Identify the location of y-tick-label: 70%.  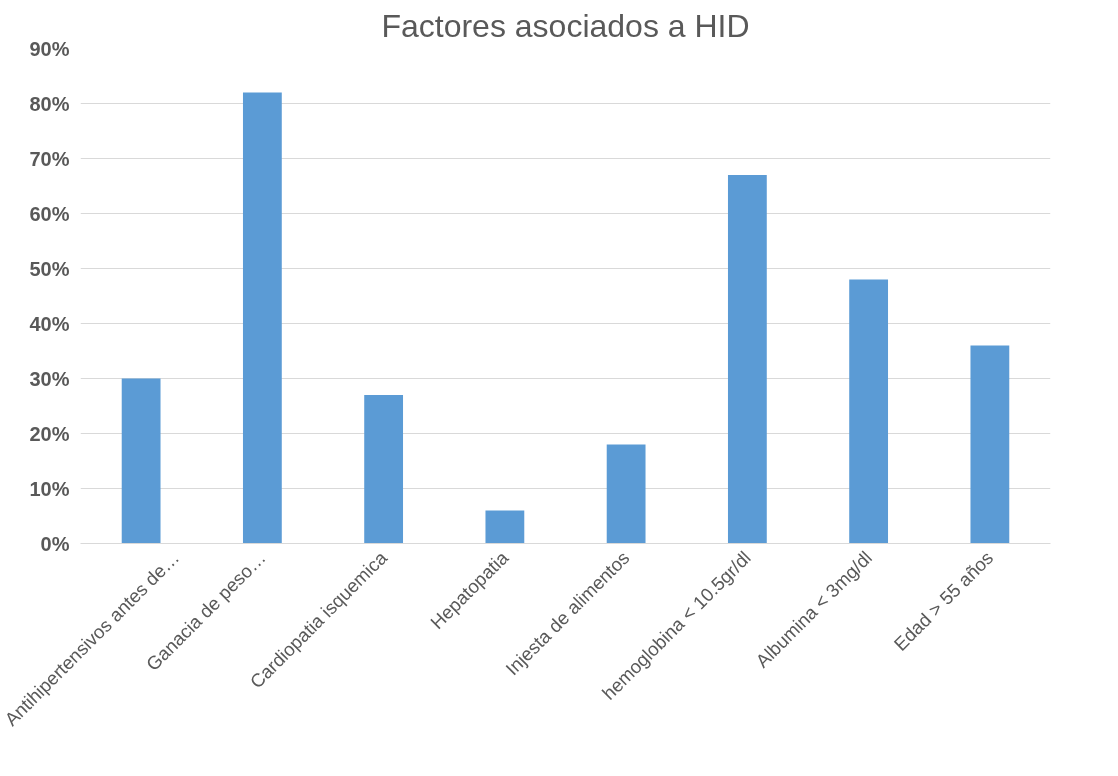
(49, 158).